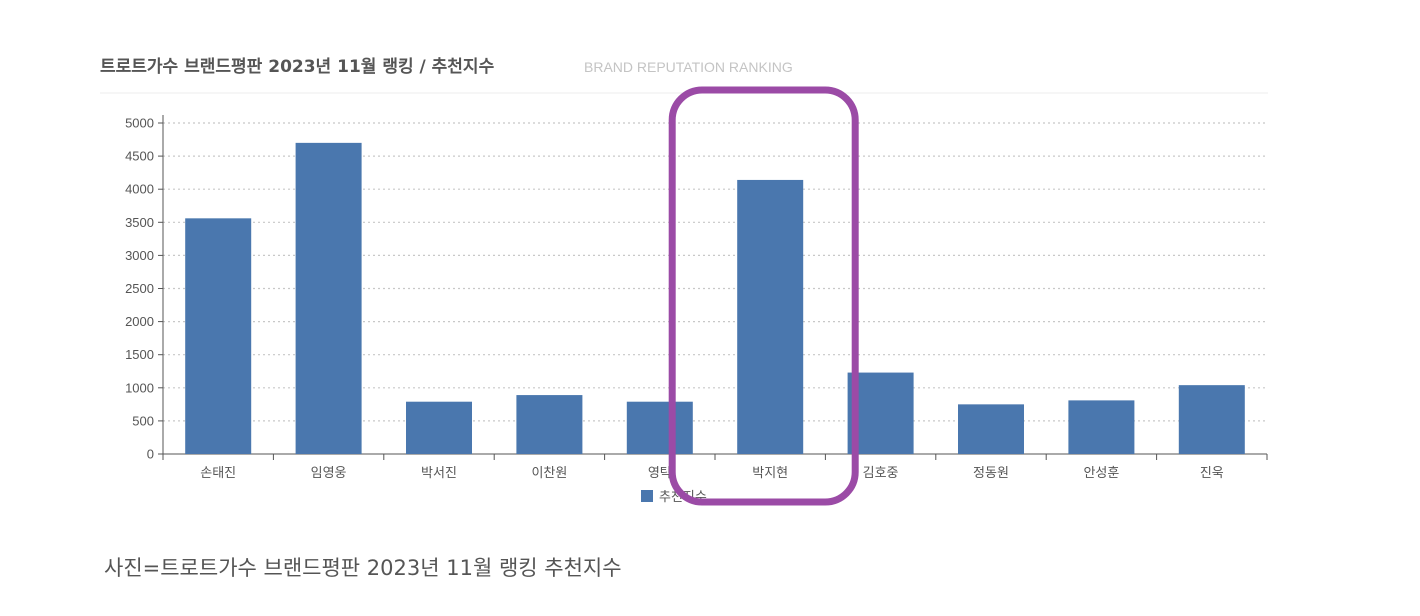 The width and height of the screenshot is (1420, 616). What do you see at coordinates (139, 123) in the screenshot?
I see `y-tick-label: 5000` at bounding box center [139, 123].